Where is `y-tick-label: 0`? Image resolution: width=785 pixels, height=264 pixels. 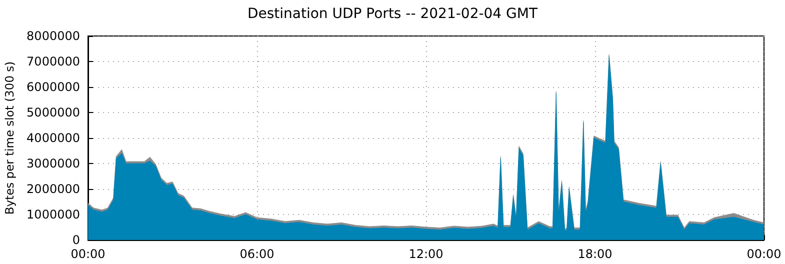
y-tick-label: 0 is located at coordinates (76, 240).